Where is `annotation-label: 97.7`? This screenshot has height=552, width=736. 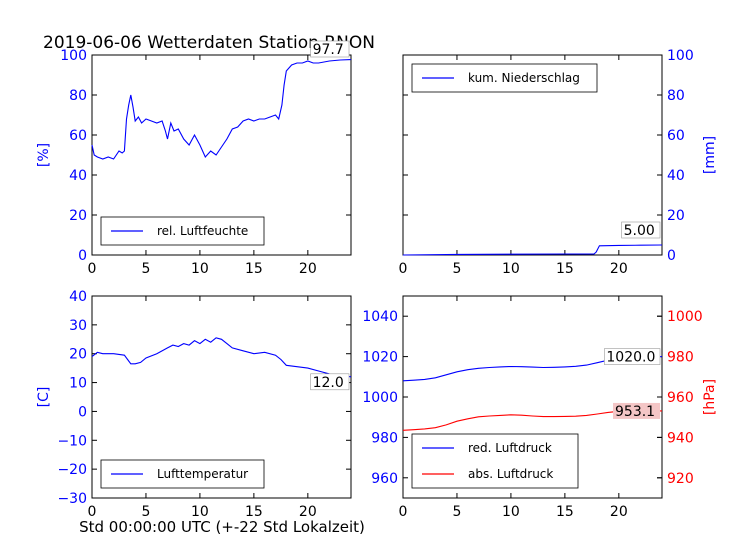
annotation-label: 97.7 is located at coordinates (328, 50).